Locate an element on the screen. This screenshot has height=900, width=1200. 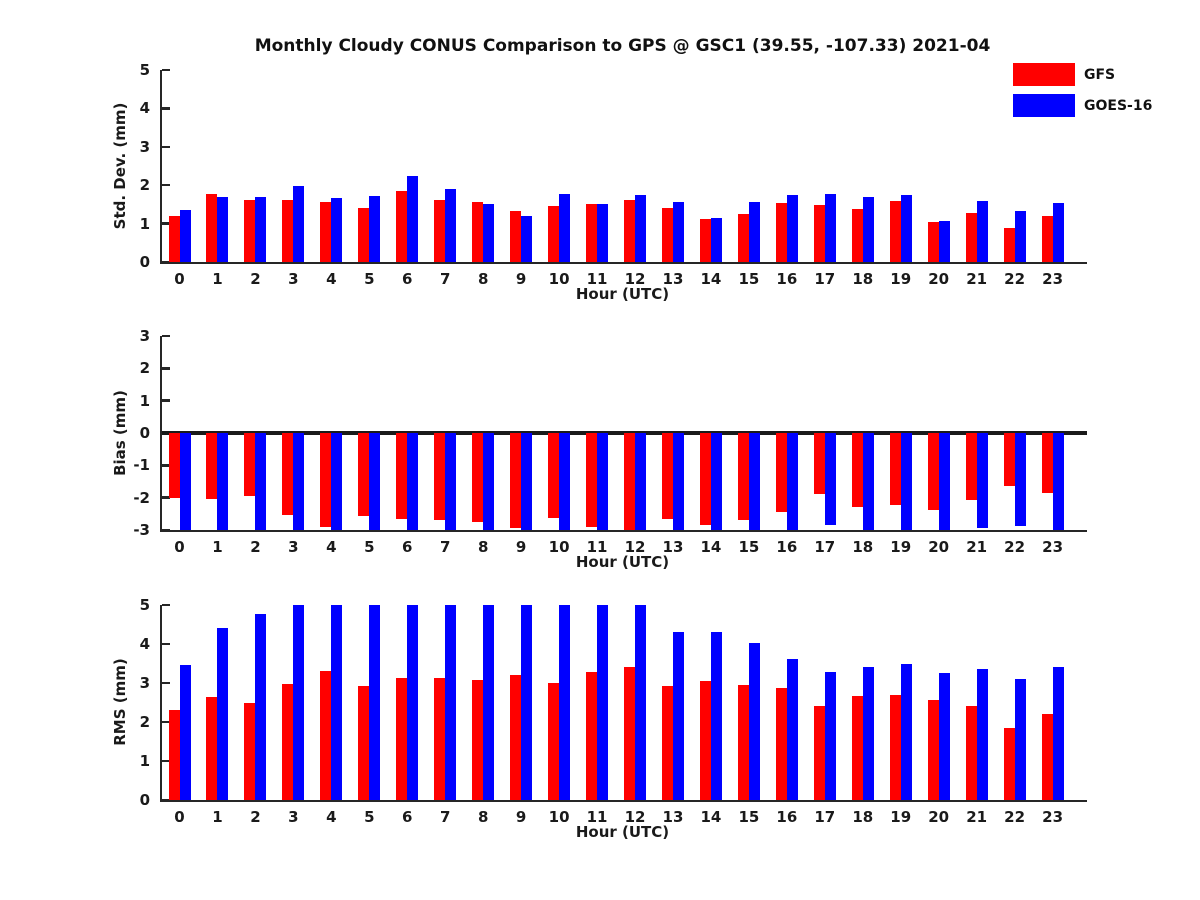
x-tick-label: 20 is located at coordinates (939, 817).